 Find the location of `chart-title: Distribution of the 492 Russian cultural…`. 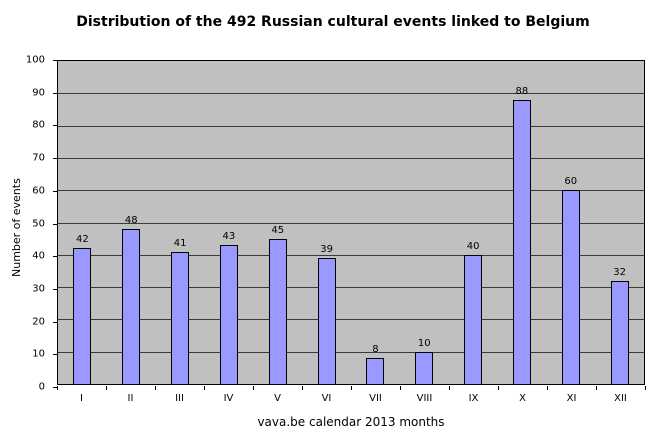

chart-title: Distribution of the 492 Russian cultural… is located at coordinates (333, 22).